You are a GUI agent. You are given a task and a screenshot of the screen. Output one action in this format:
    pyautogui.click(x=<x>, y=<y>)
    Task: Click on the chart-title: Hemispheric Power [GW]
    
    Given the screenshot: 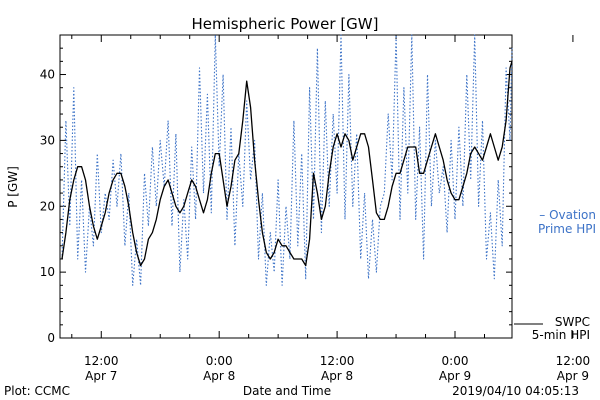 What is the action you would take?
    pyautogui.click(x=285, y=24)
    